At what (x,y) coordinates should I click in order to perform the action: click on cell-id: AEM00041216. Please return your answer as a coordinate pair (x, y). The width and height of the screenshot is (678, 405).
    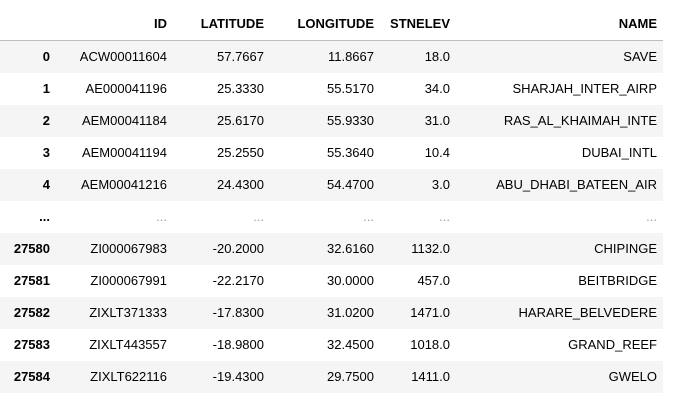
    Looking at the image, I should click on (123, 184).